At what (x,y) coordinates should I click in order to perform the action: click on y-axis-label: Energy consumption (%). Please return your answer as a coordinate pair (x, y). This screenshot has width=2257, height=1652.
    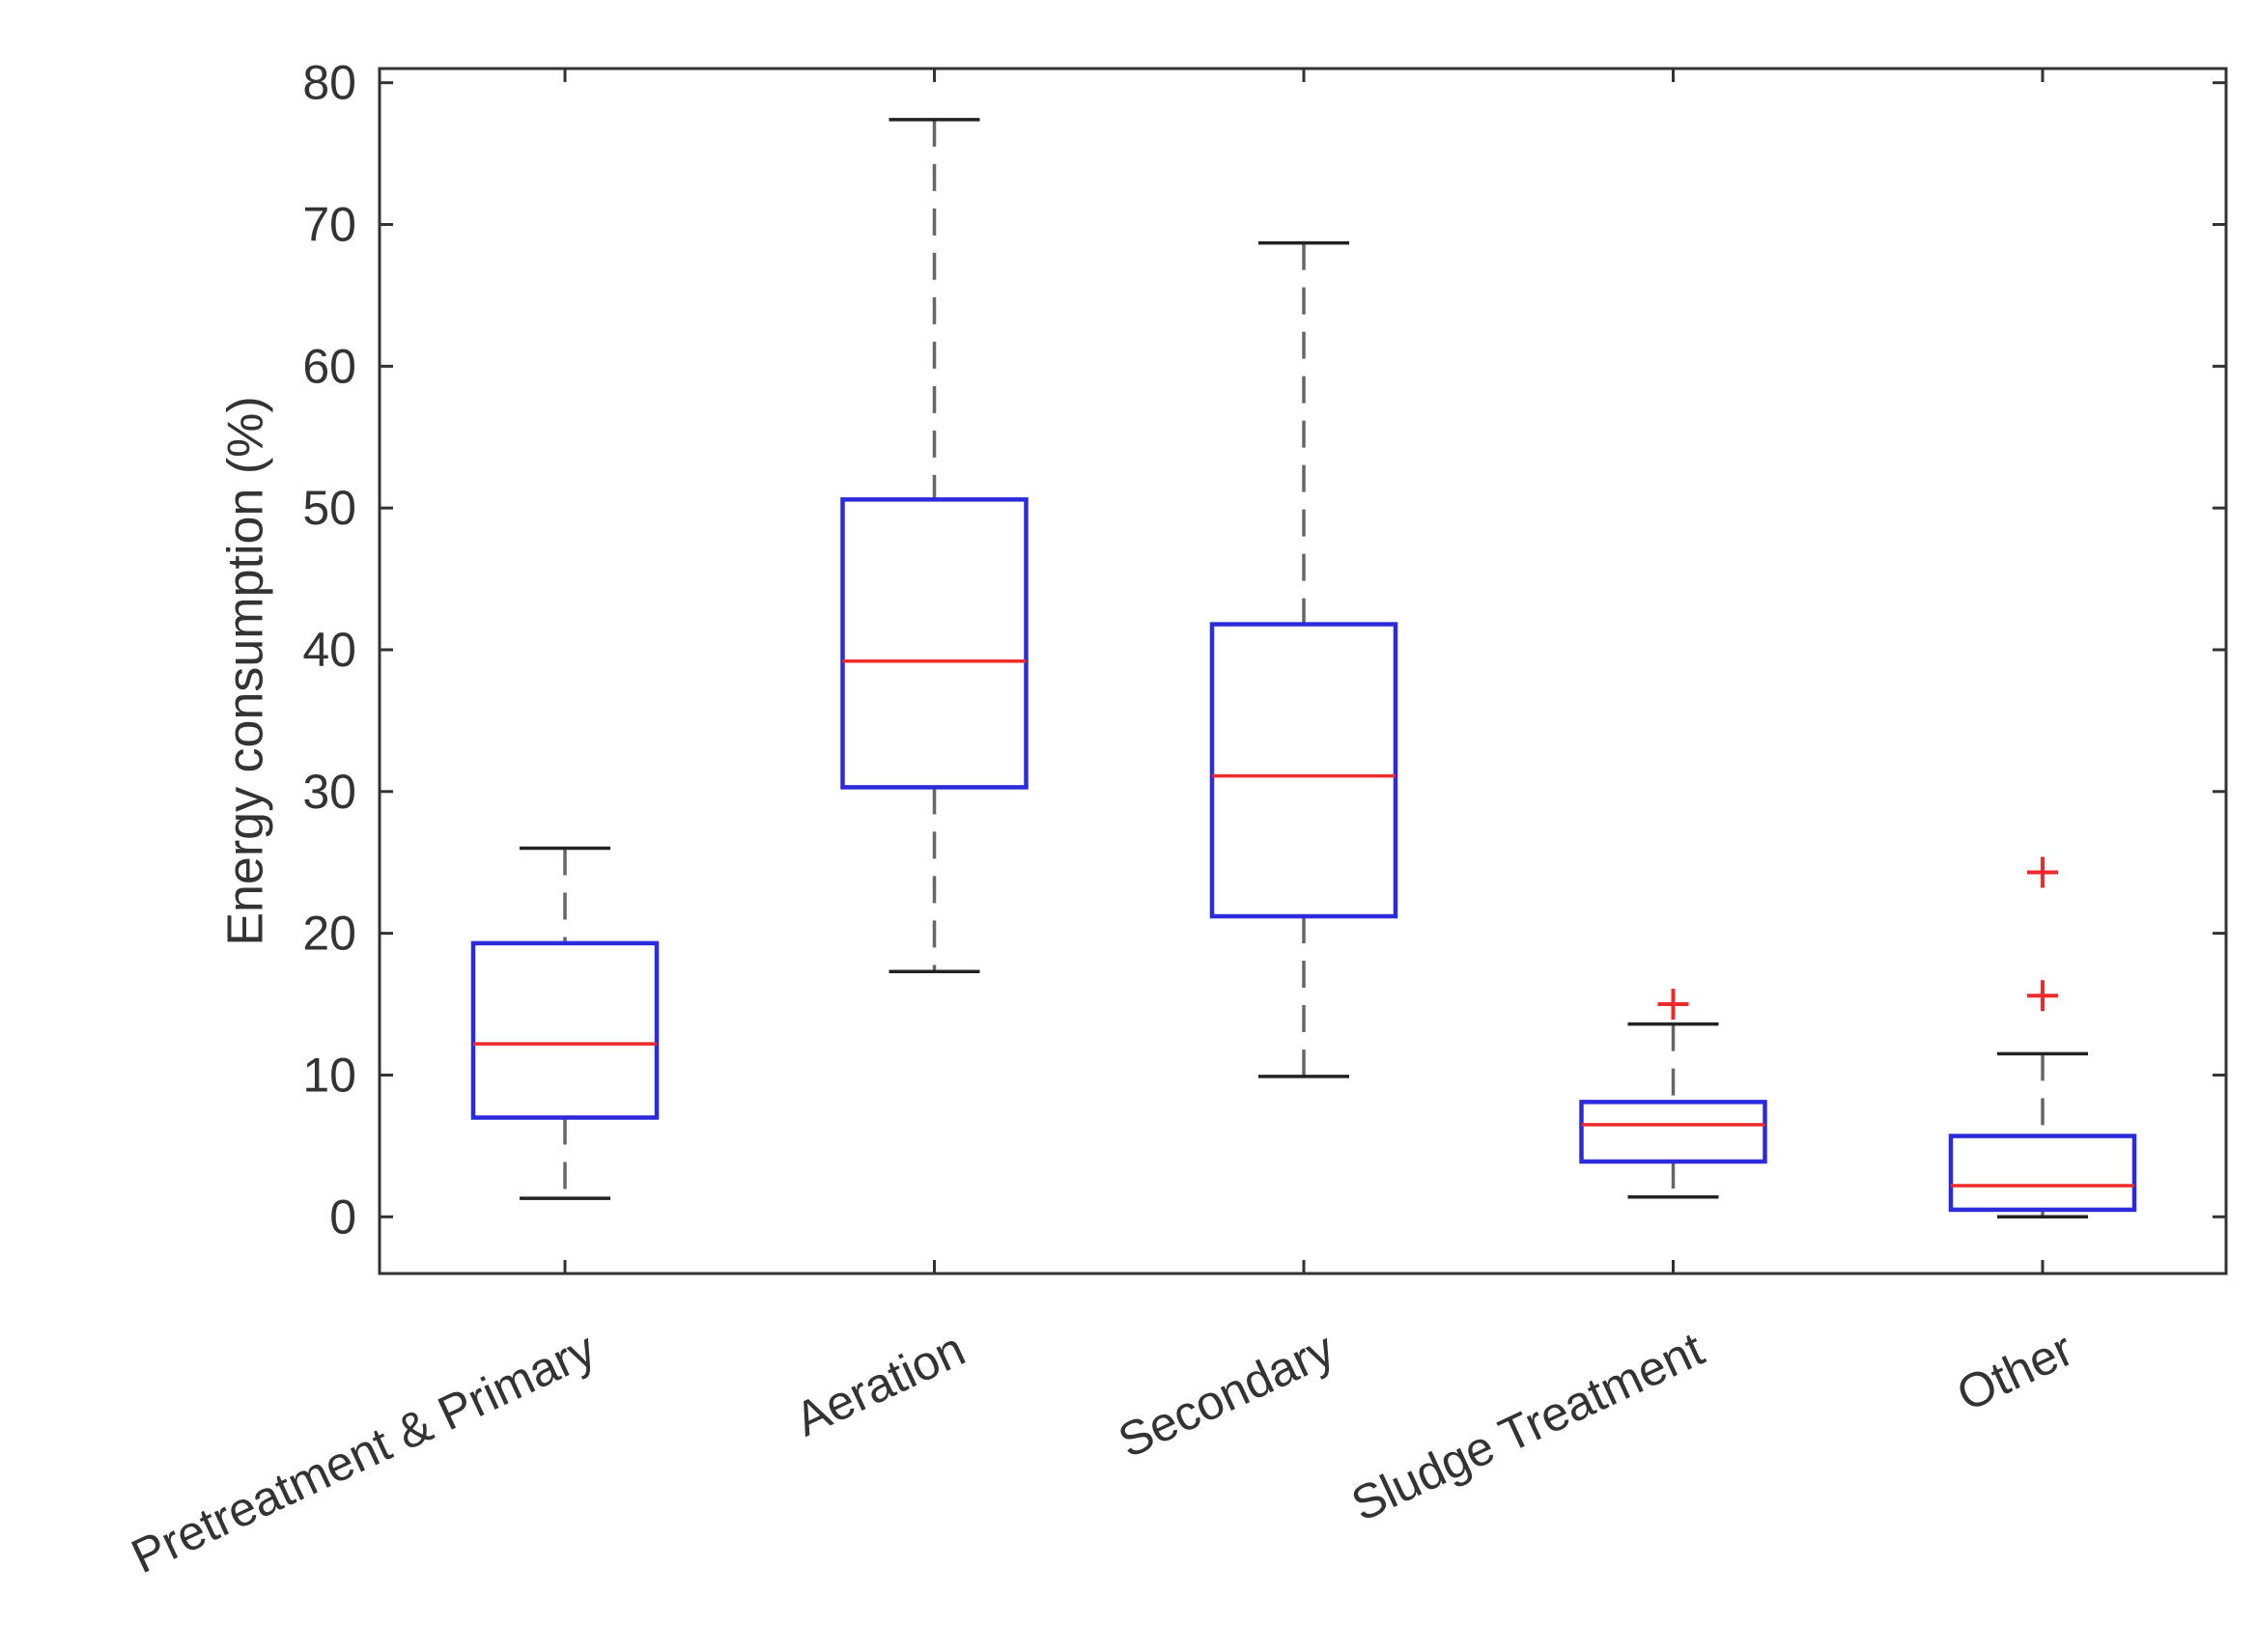
    Looking at the image, I should click on (246, 671).